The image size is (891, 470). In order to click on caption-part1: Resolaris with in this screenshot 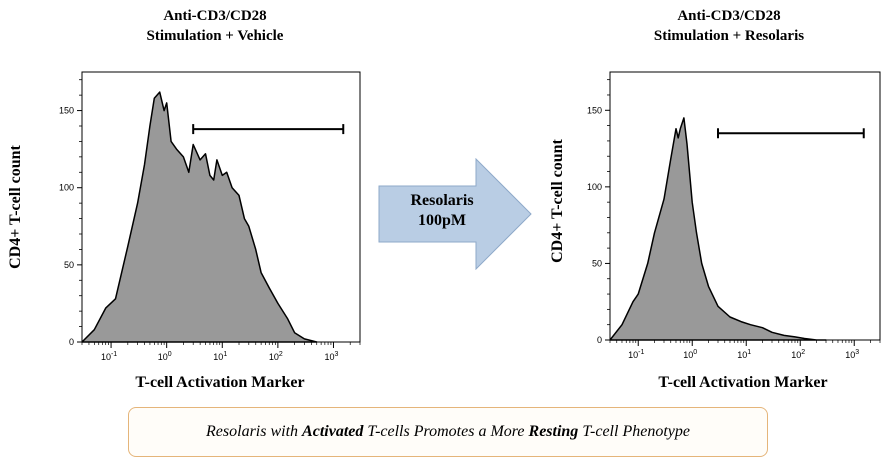, I will do `click(254, 431)`.